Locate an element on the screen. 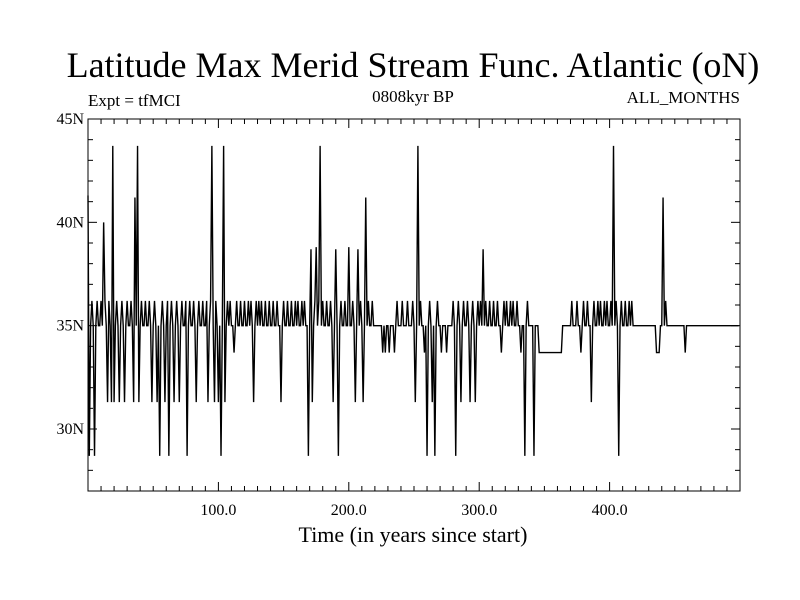  x-tick-label: 300.0 is located at coordinates (479, 510).